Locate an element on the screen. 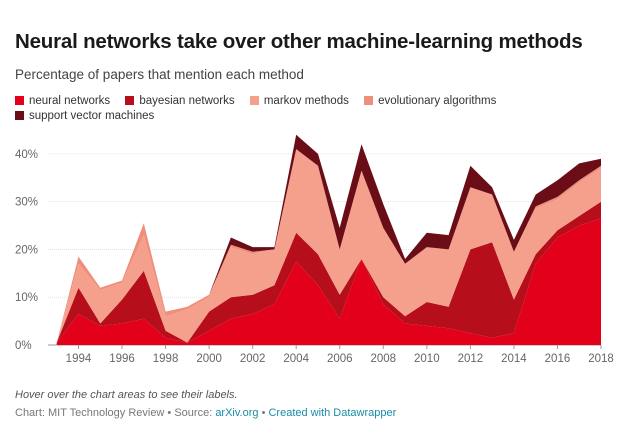 The height and width of the screenshot is (435, 623). x-tick-label: 1996 is located at coordinates (122, 359).